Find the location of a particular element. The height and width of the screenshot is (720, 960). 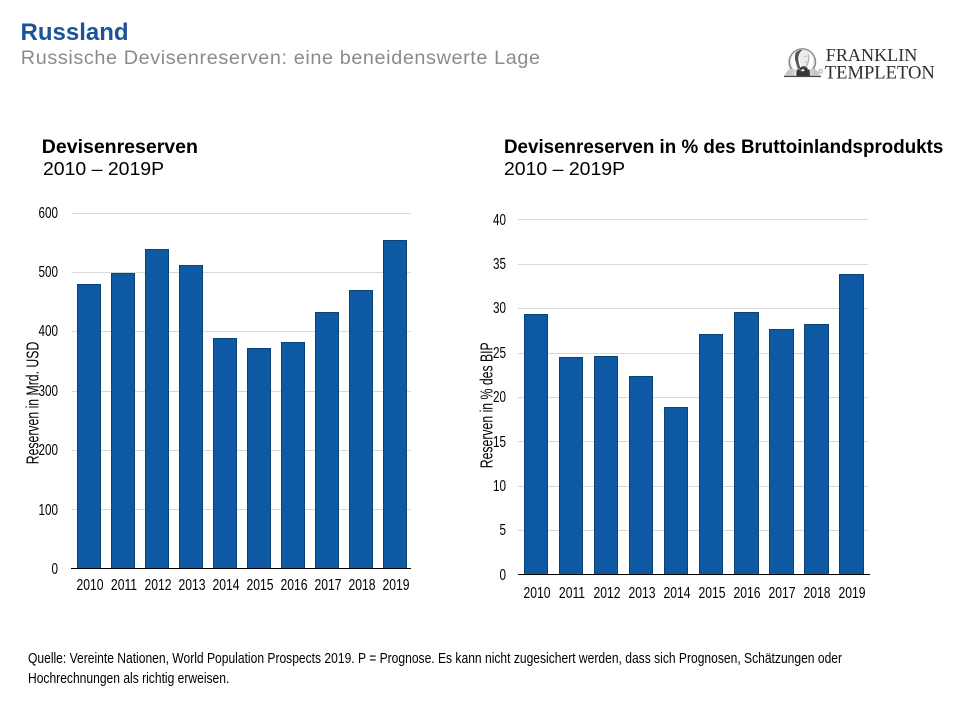

svg-text: TEMPLETON is located at coordinates (880, 72).